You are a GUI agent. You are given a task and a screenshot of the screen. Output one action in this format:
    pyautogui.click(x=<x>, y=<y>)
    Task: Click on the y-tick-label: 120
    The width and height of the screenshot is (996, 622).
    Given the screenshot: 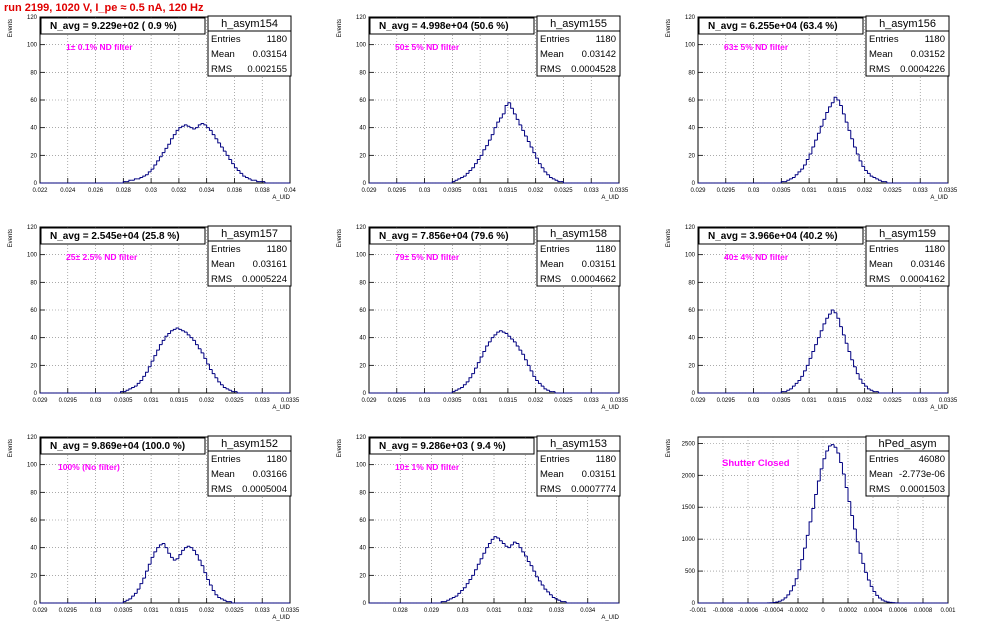 What is the action you would take?
    pyautogui.click(x=361, y=228)
    